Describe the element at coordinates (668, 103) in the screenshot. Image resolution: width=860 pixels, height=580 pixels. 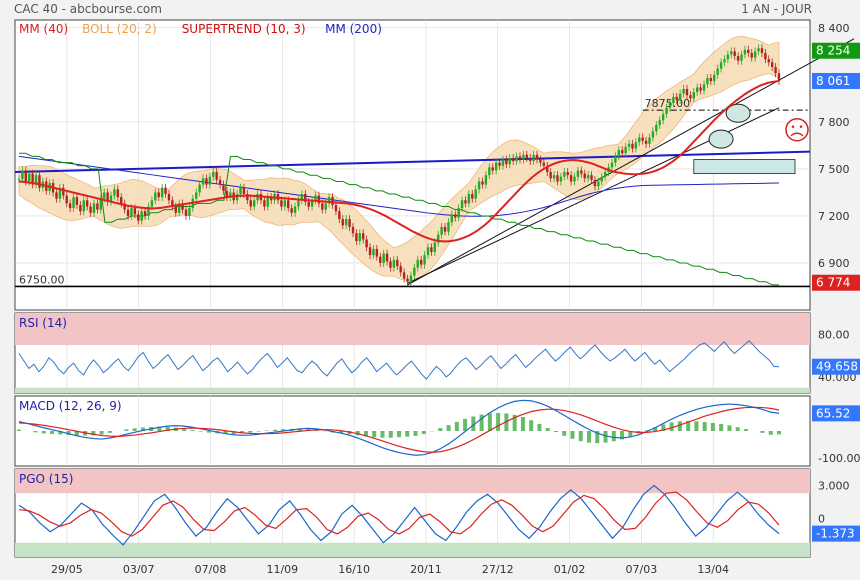
I see `resistance-label-7875: 7875.00` at that location.